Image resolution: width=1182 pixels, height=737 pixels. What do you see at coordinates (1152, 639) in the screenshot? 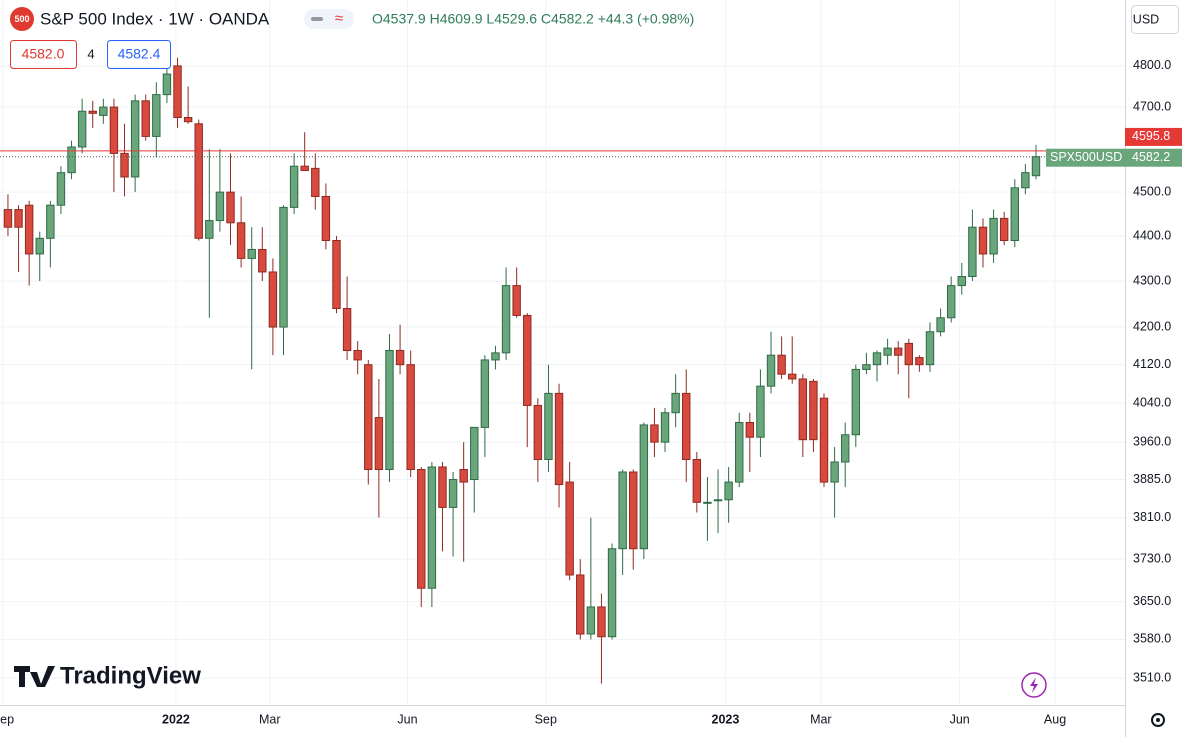
I see `y-tick-label: 3580.0` at bounding box center [1152, 639].